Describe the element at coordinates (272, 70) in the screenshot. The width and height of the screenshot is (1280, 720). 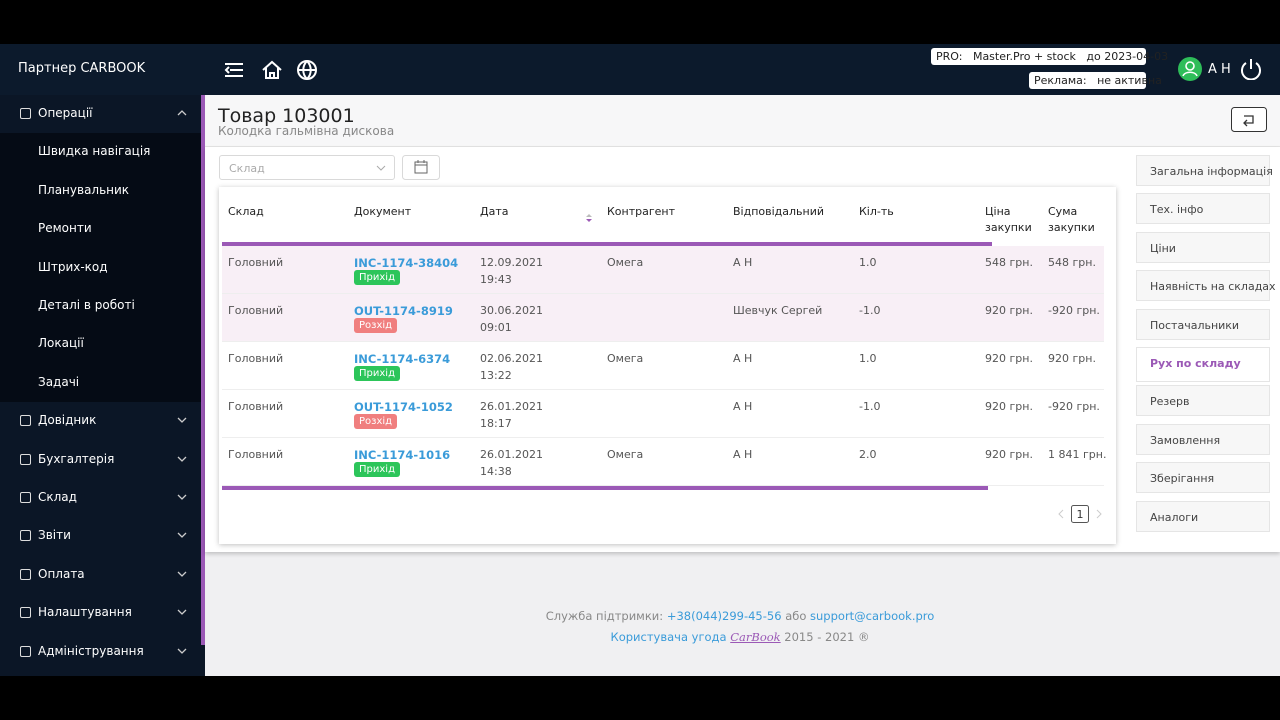
I see `toolbar-icons` at that location.